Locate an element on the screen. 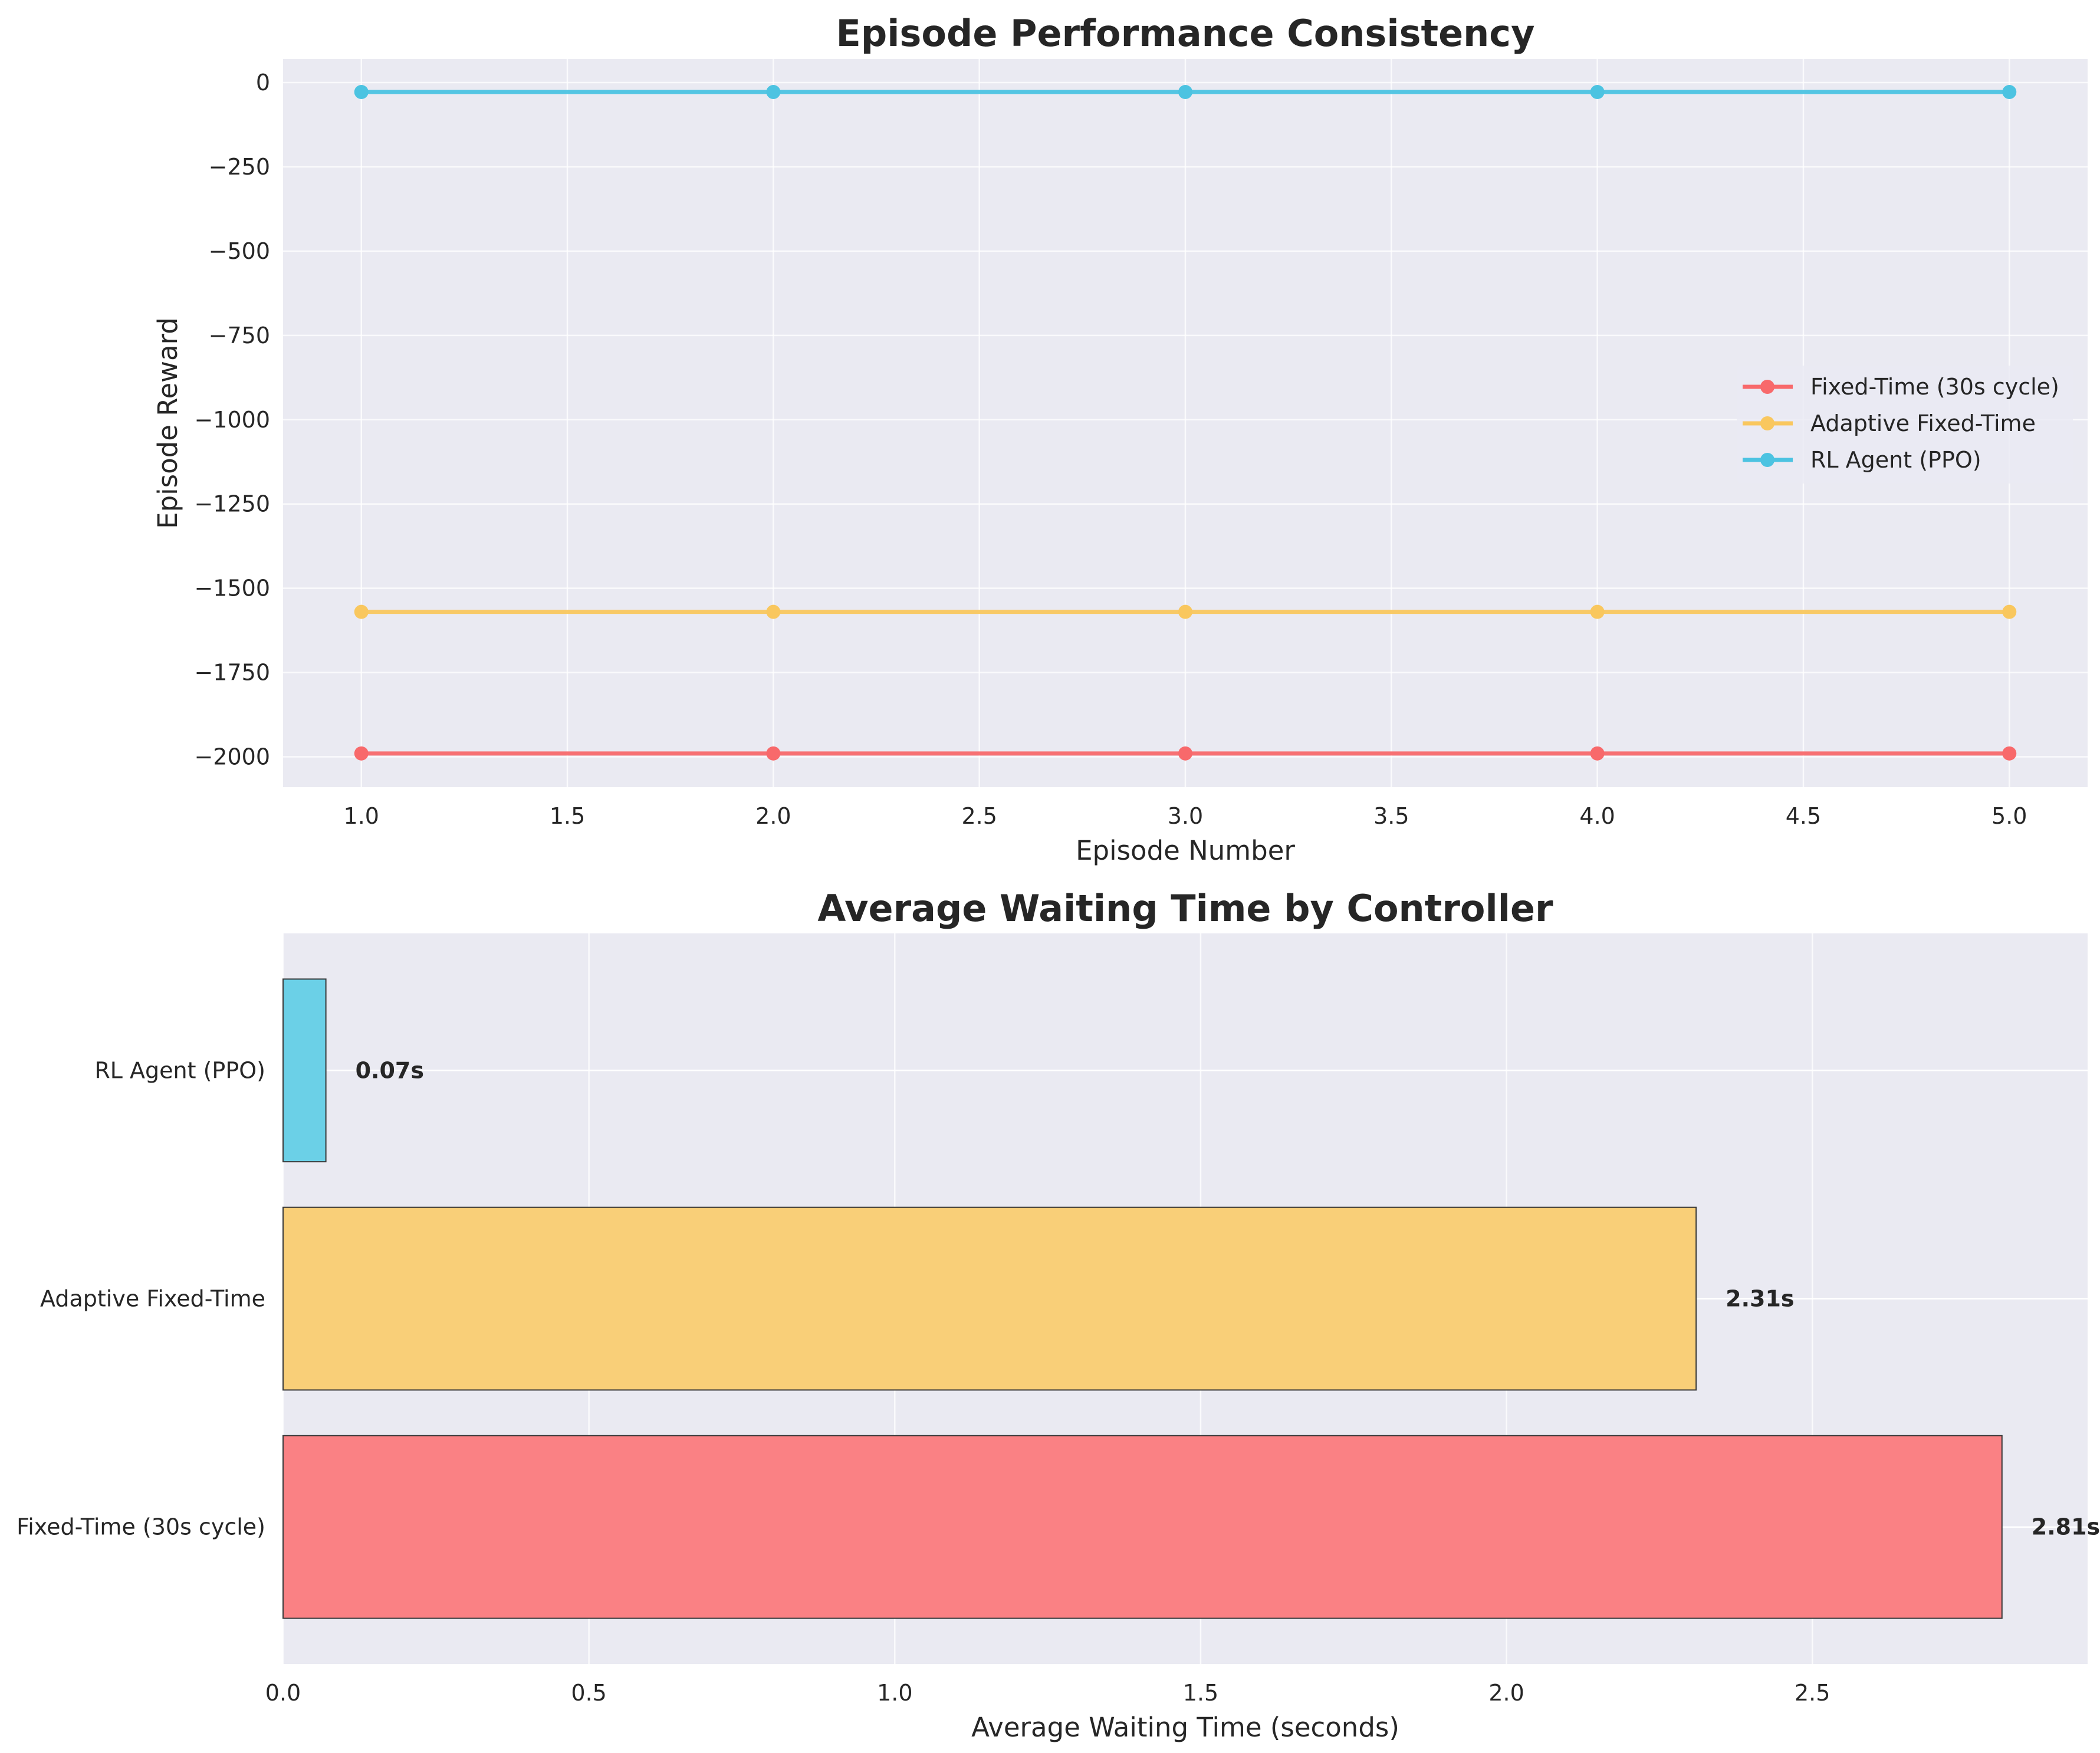  legend-entry-label: Fixed-Time (30s cycle) is located at coordinates (1934, 387).